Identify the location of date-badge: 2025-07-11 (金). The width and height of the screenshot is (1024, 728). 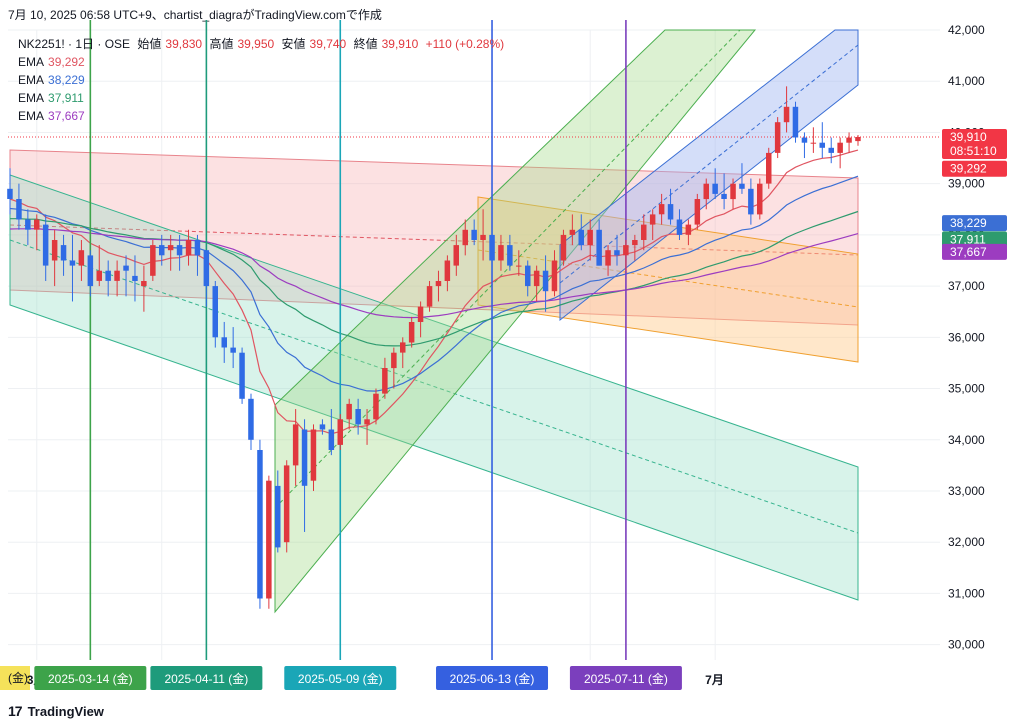
(625, 678).